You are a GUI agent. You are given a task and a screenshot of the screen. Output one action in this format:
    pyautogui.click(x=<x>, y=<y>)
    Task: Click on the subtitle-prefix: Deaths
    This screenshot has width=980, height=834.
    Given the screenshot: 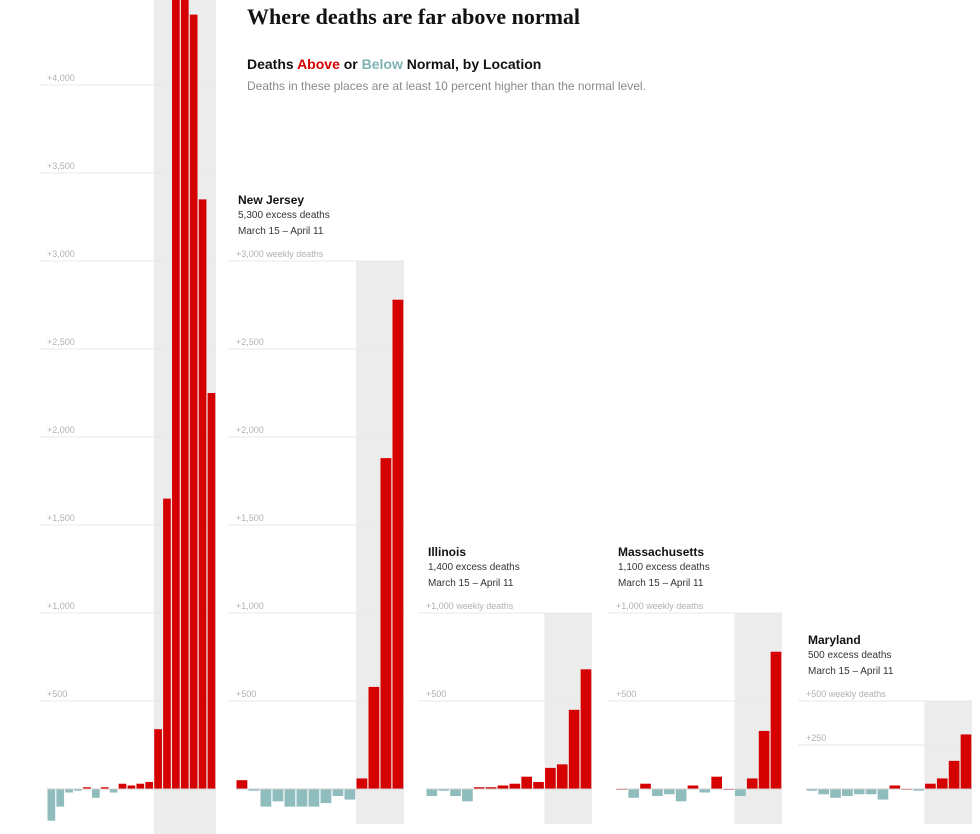 What is the action you would take?
    pyautogui.click(x=272, y=64)
    